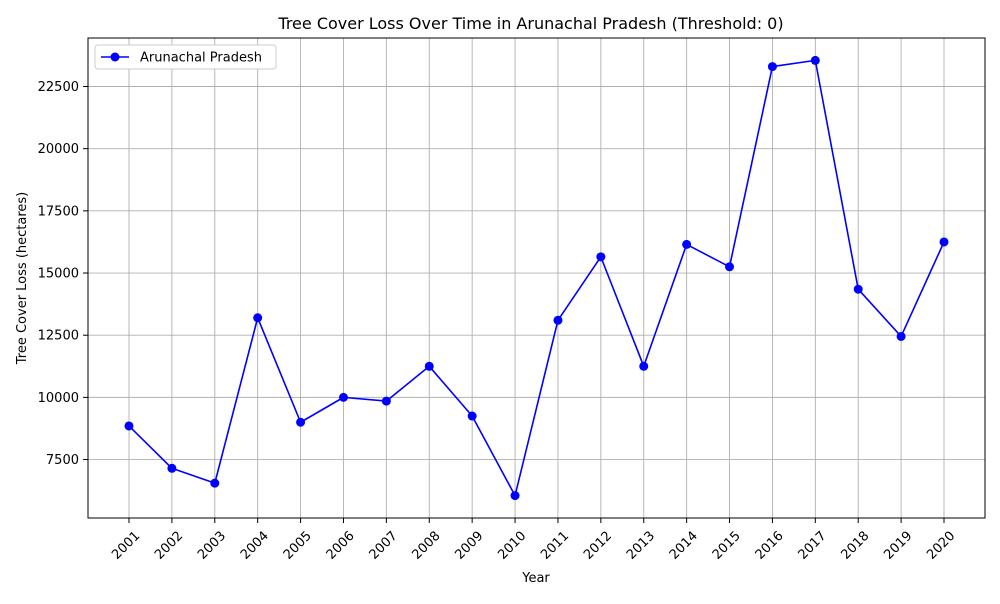 Image resolution: width=1000 pixels, height=604 pixels. I want to click on x-tick-label: 2002, so click(169, 546).